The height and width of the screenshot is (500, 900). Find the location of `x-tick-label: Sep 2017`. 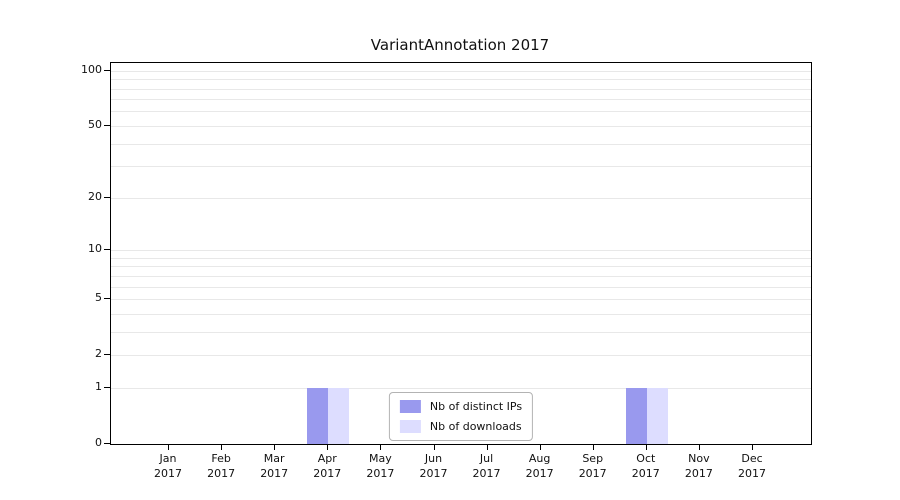

x-tick-label: Sep 2017 is located at coordinates (592, 466).